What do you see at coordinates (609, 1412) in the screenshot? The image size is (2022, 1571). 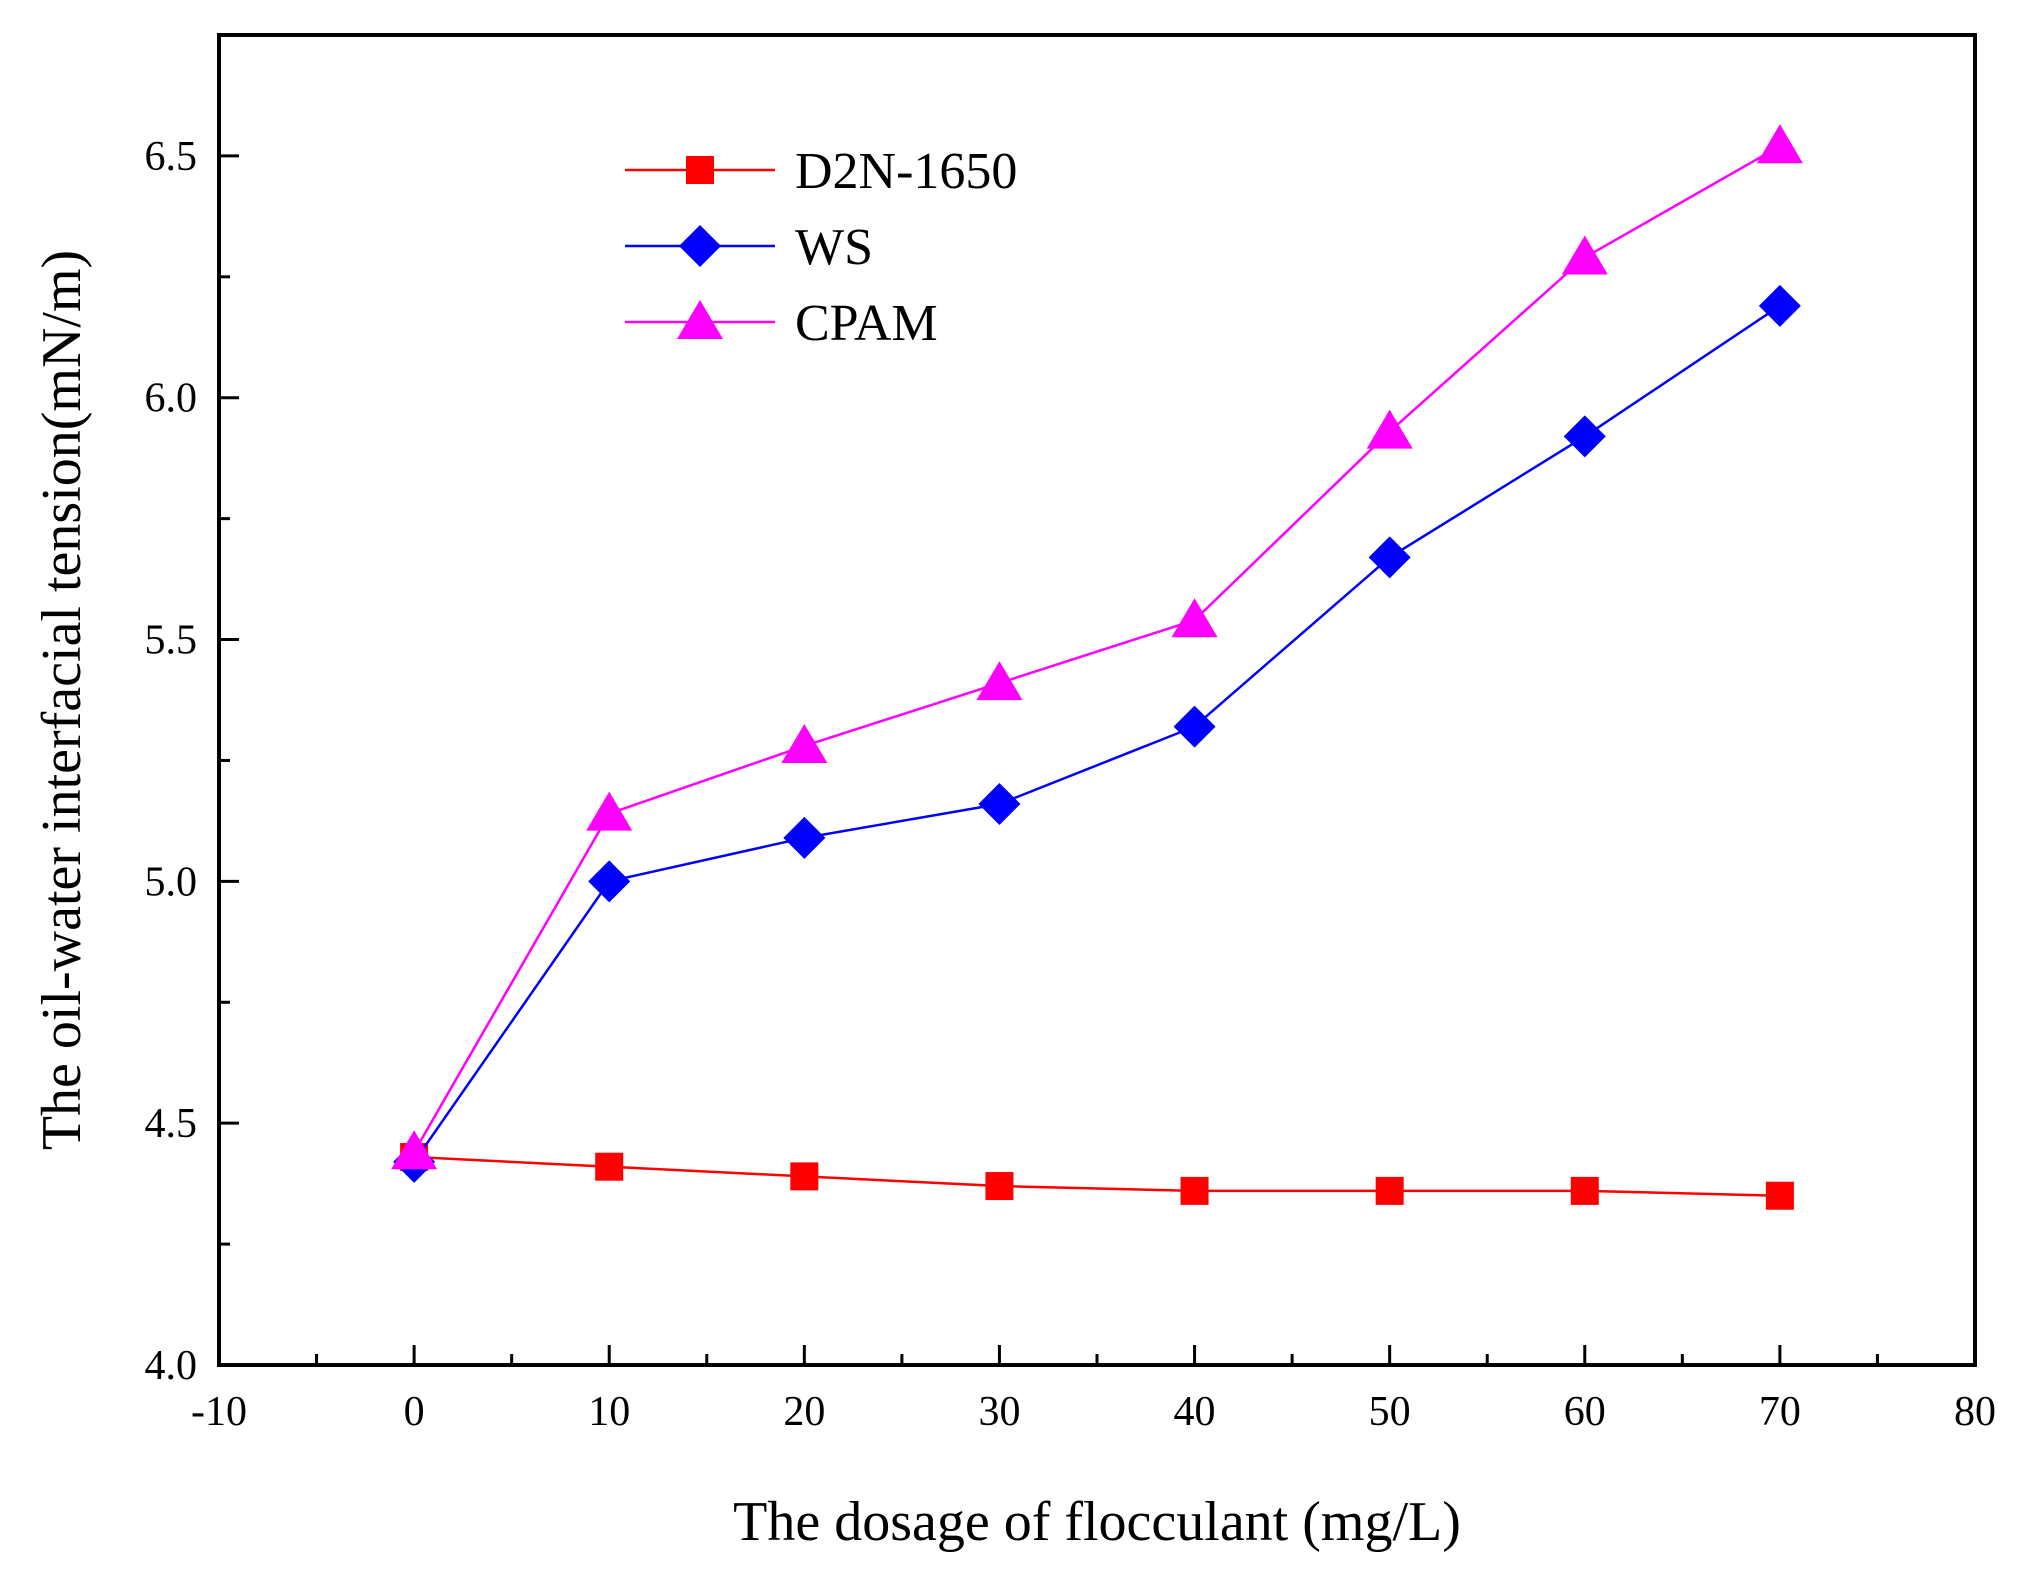 I see `x-tick-label: 10` at bounding box center [609, 1412].